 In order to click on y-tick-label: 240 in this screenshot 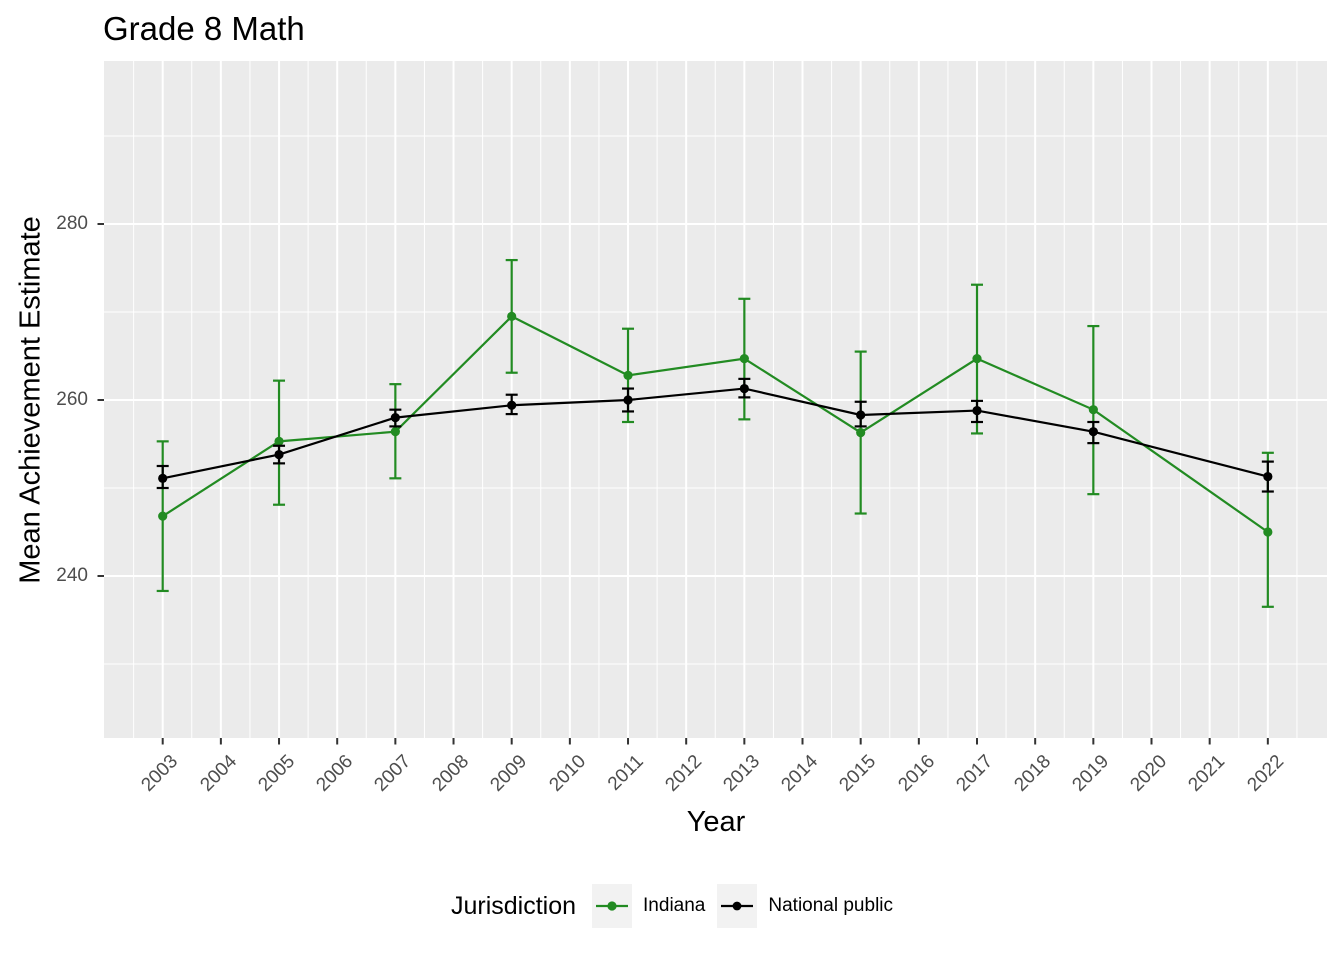, I will do `click(72, 575)`.